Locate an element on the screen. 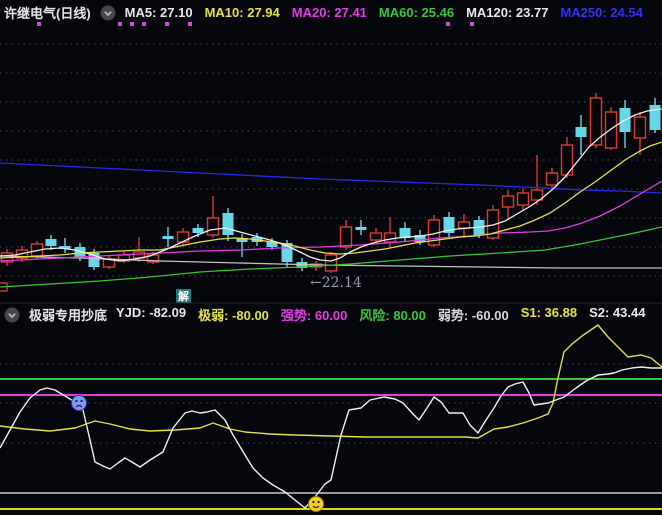  value-MA120: MA120: 23.77 is located at coordinates (507, 12).